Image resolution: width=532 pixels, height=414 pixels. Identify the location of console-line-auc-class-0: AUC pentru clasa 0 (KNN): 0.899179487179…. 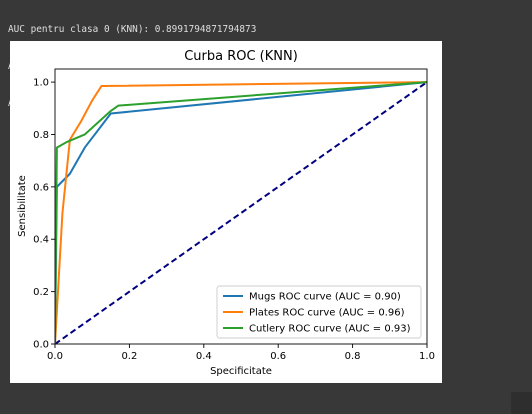
(132, 30).